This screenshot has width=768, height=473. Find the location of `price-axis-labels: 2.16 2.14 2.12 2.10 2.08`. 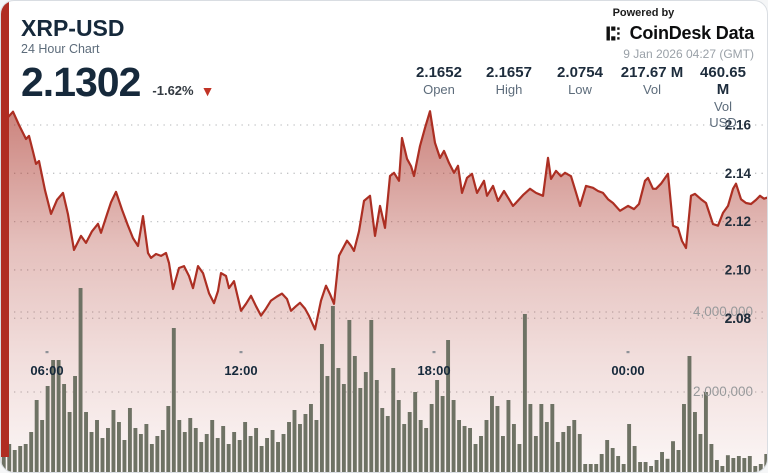

price-axis-labels: 2.16 2.14 2.12 2.10 2.08 is located at coordinates (738, 222).